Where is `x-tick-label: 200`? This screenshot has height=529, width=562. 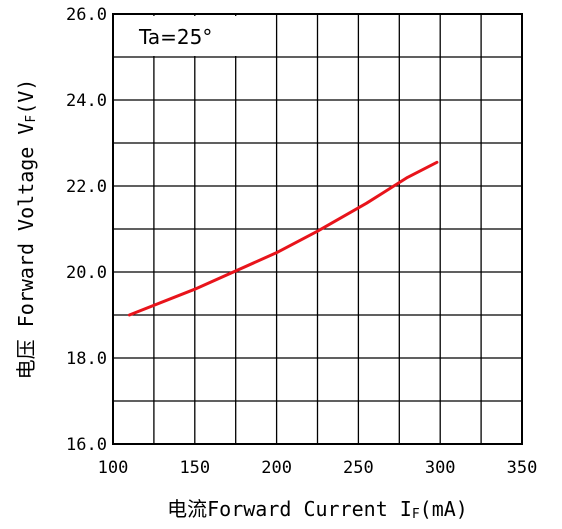 x-tick-label: 200 is located at coordinates (276, 468).